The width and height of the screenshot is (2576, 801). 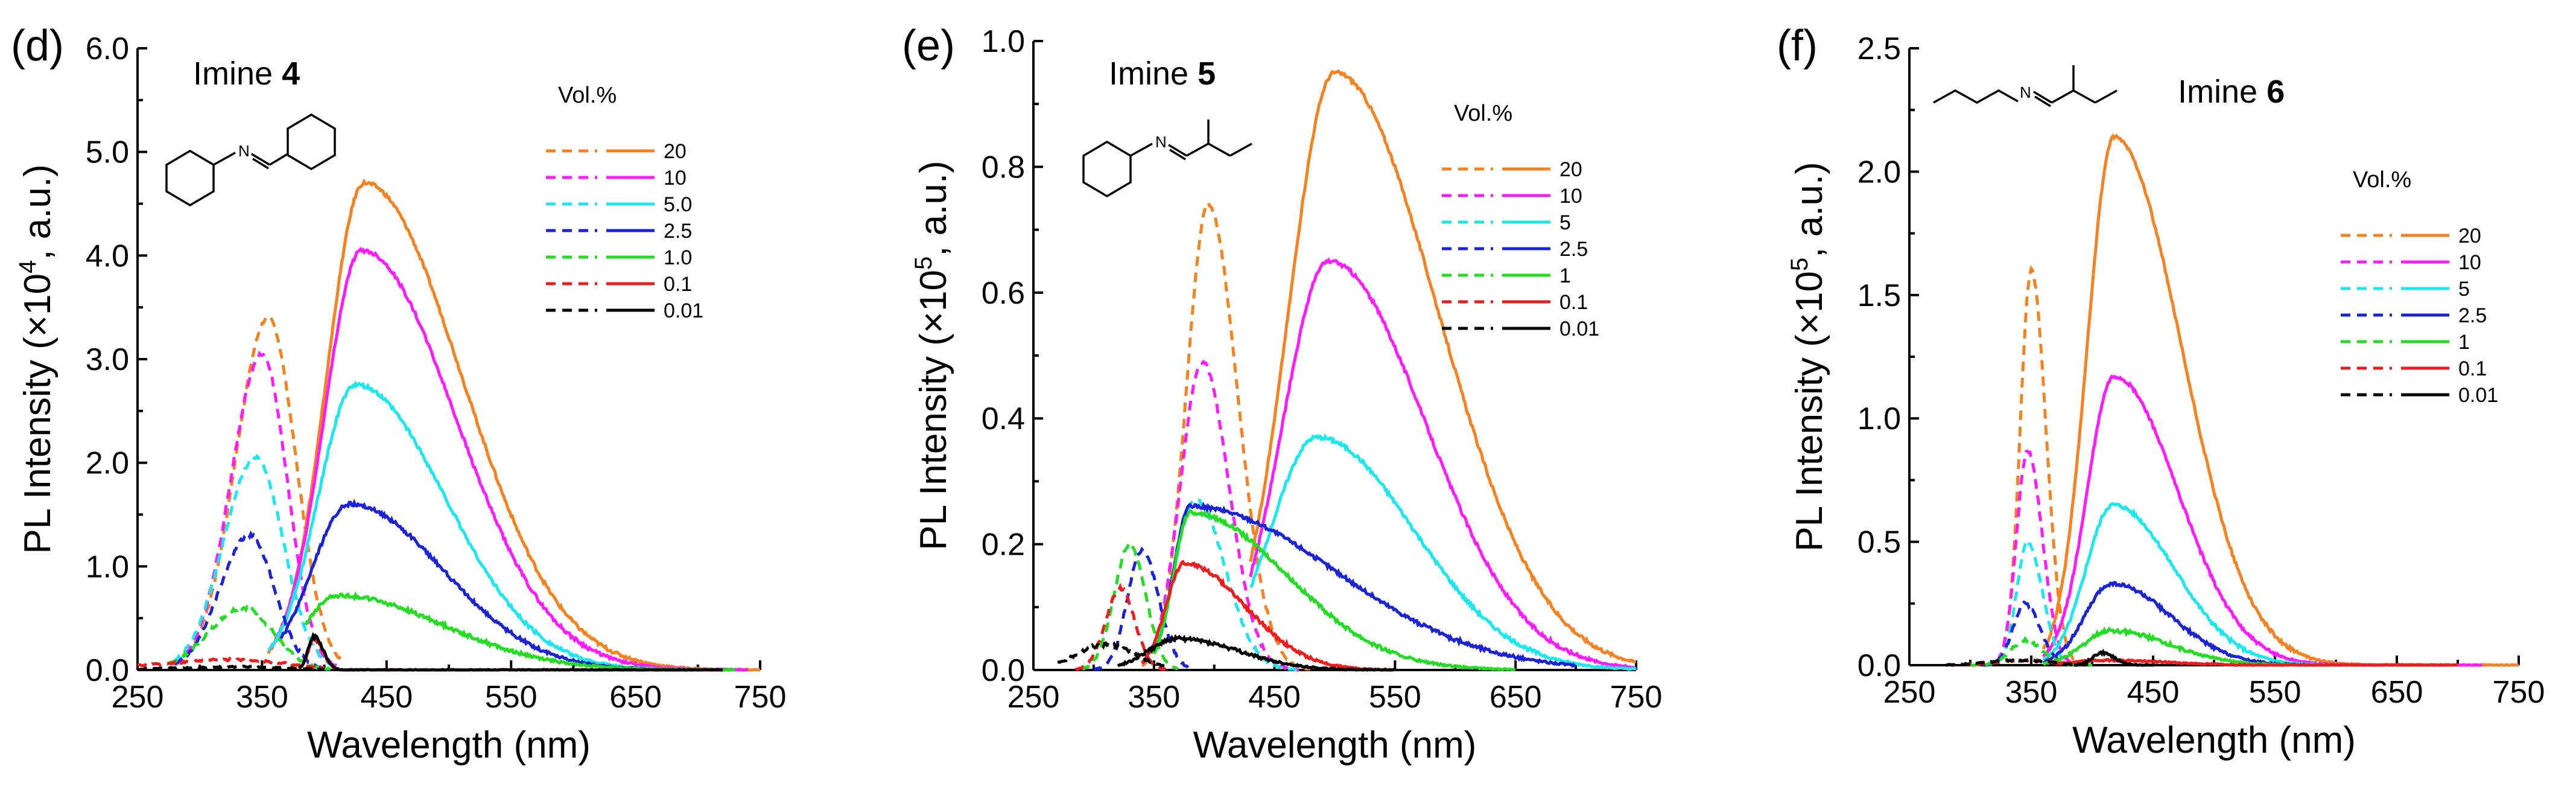 What do you see at coordinates (291, 74) in the screenshot?
I see `compound-number: 4` at bounding box center [291, 74].